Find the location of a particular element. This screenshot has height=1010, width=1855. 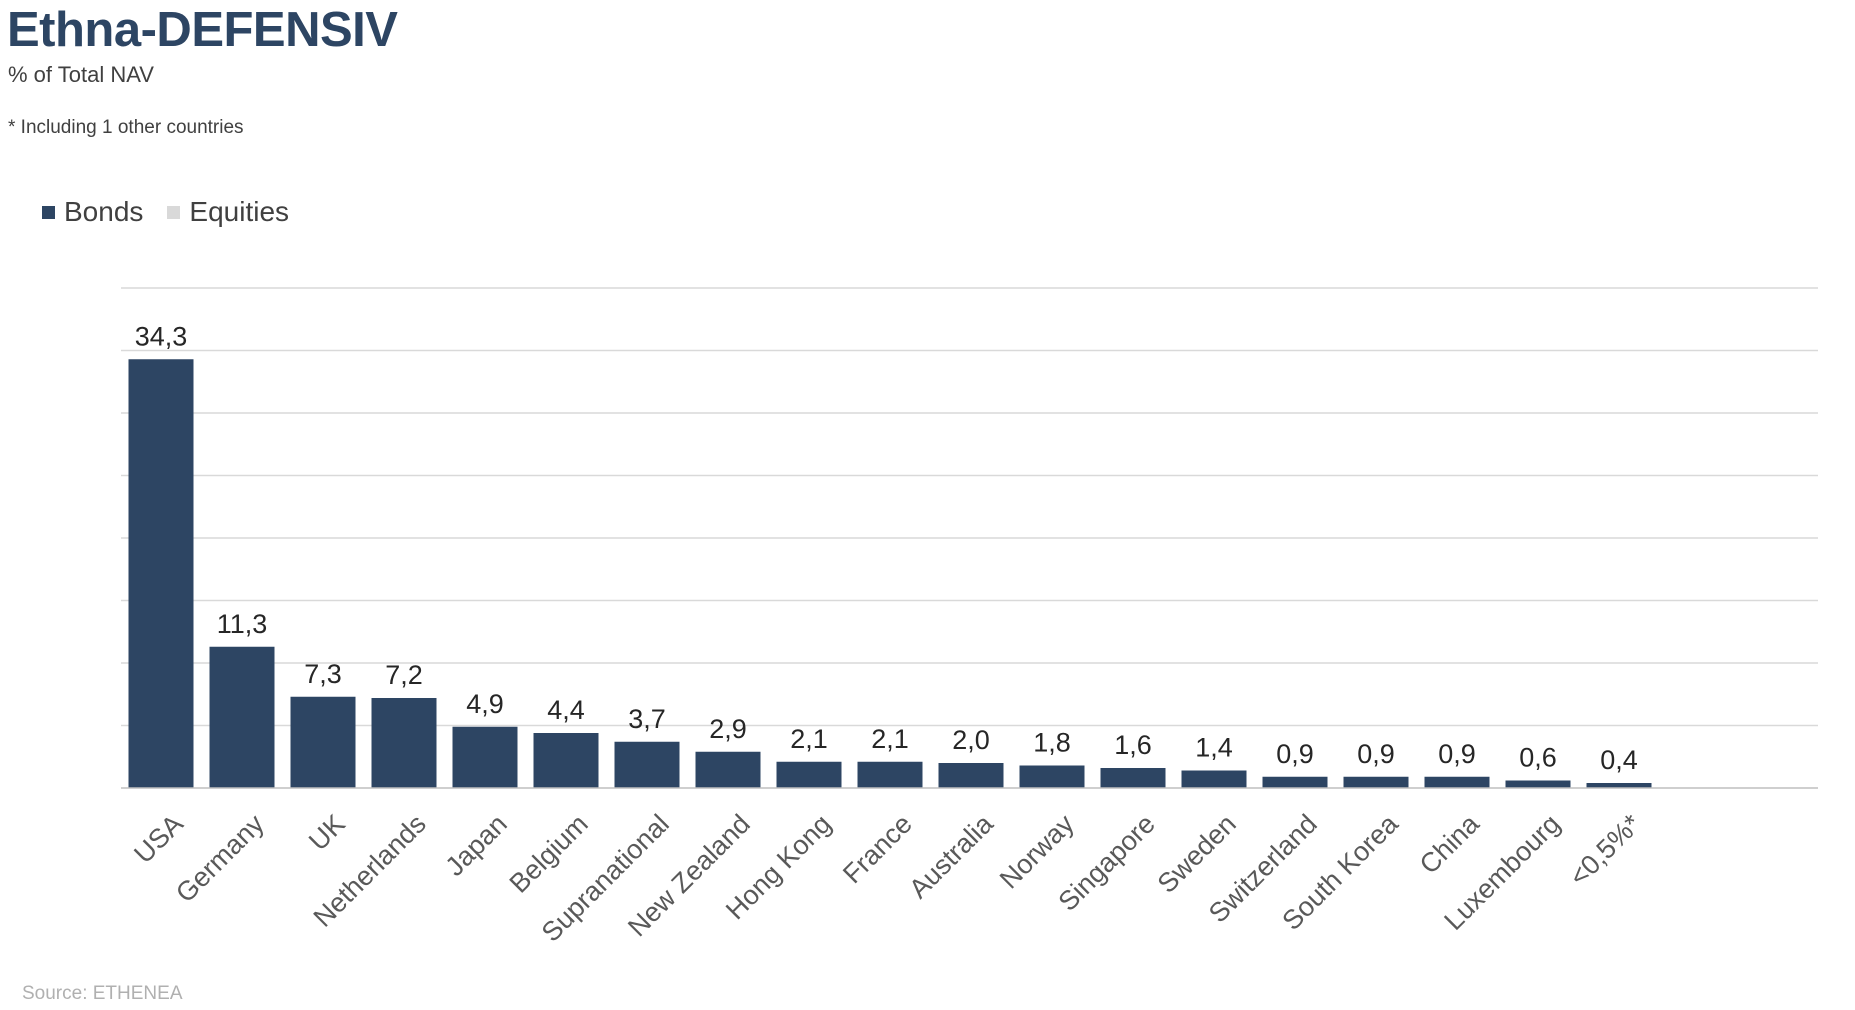

bar-france is located at coordinates (890, 774).